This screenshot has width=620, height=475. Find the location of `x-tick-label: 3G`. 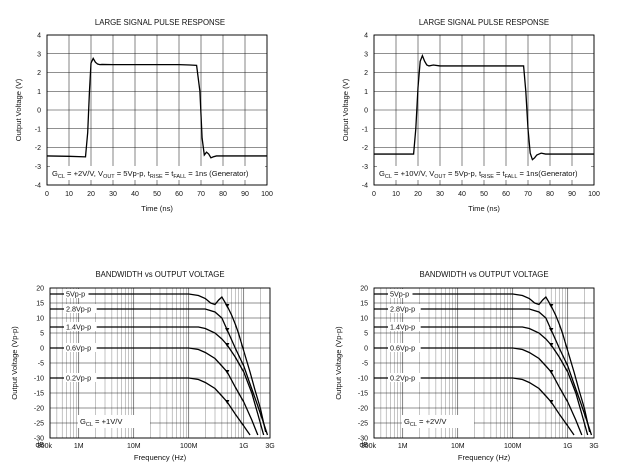

x-tick-label: 3G is located at coordinates (593, 446).